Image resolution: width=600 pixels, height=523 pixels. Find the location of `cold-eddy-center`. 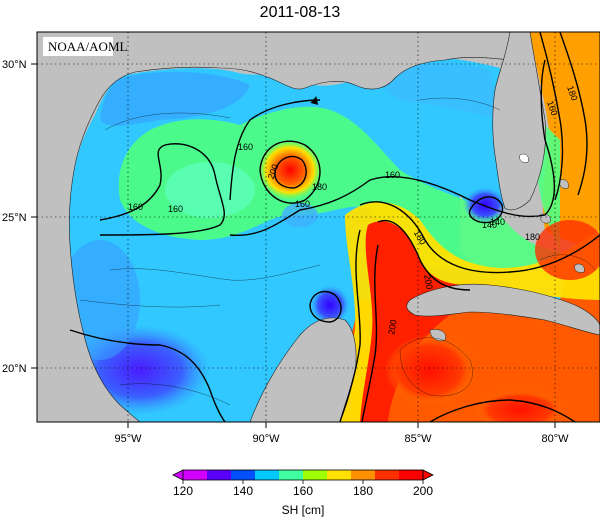

cold-eddy-center is located at coordinates (300, 215).